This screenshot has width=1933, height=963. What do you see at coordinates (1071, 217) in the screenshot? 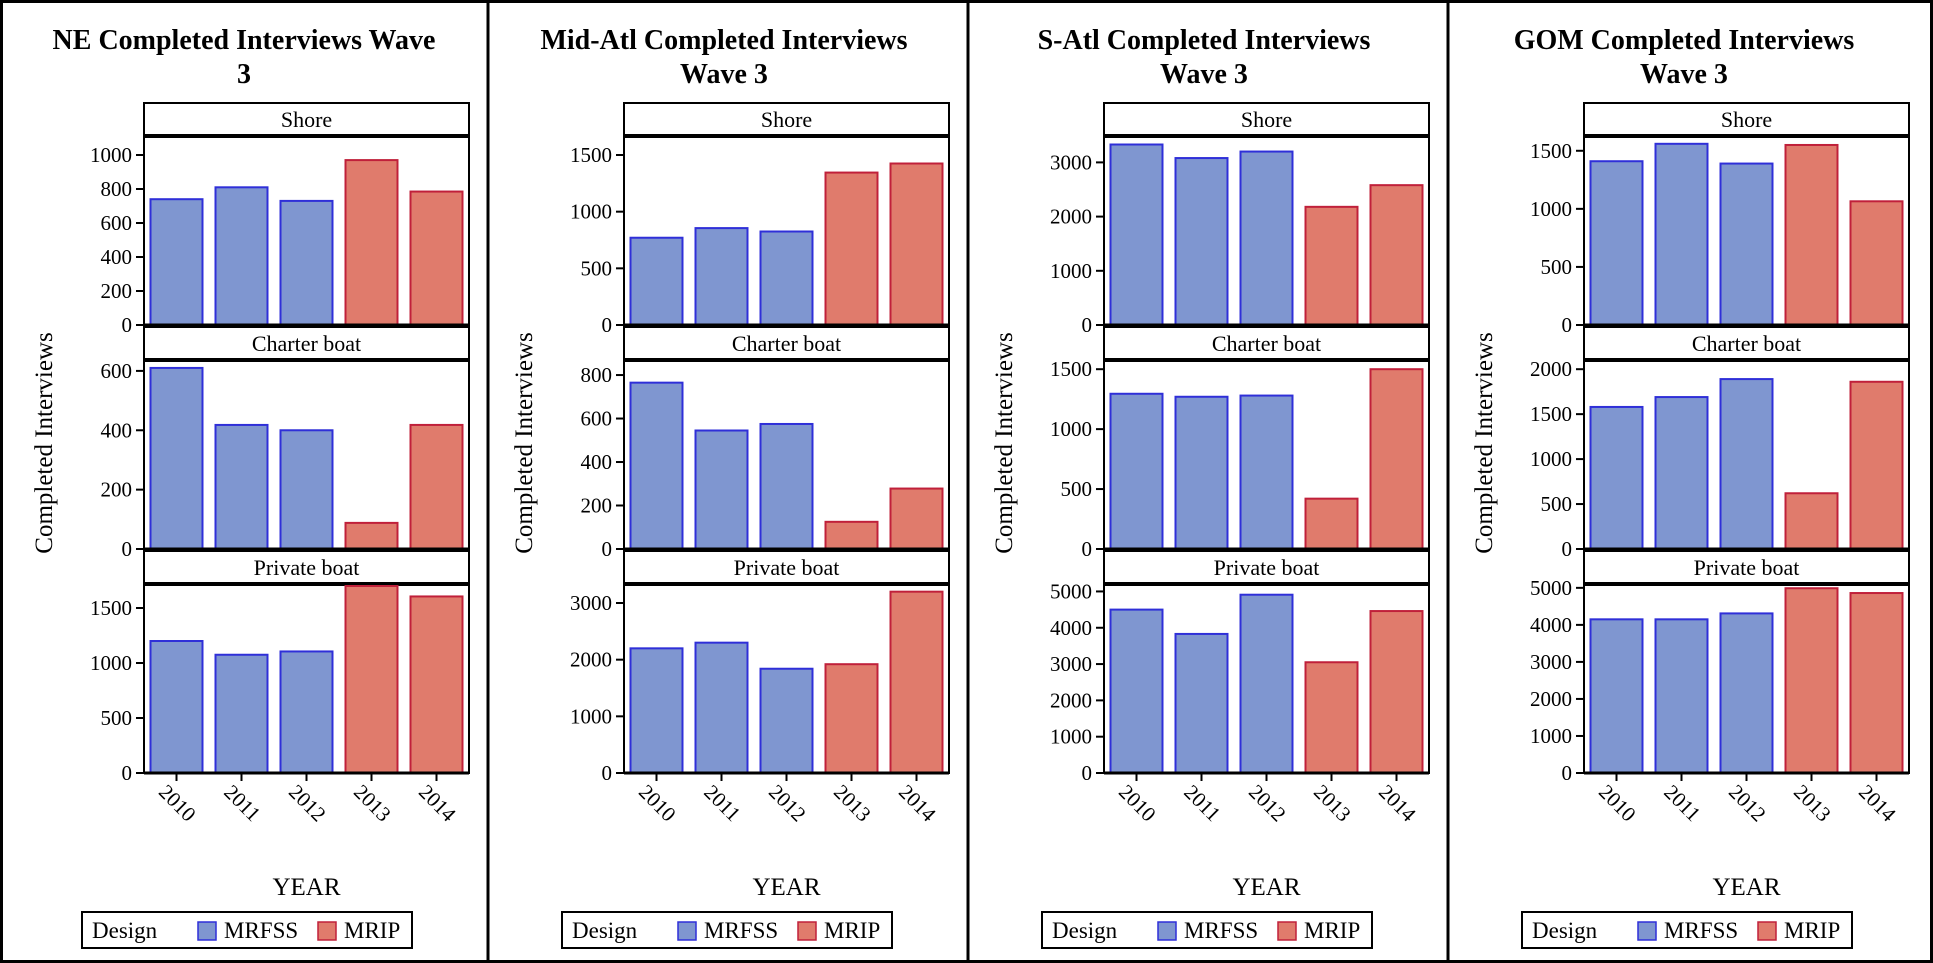
I see `y-tick-label: 2000` at bounding box center [1071, 217].